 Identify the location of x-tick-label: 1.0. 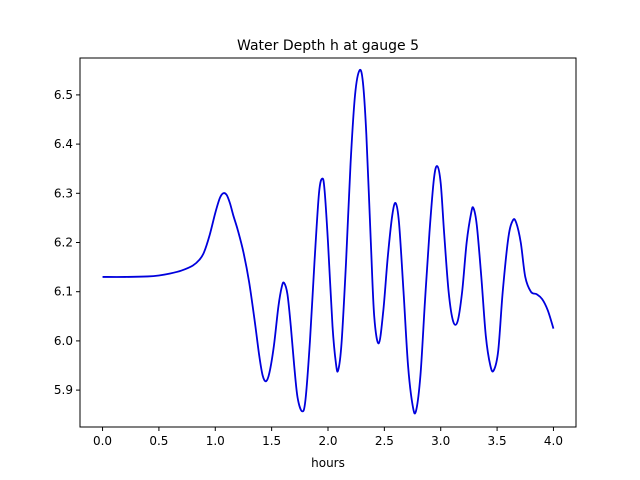
(215, 441).